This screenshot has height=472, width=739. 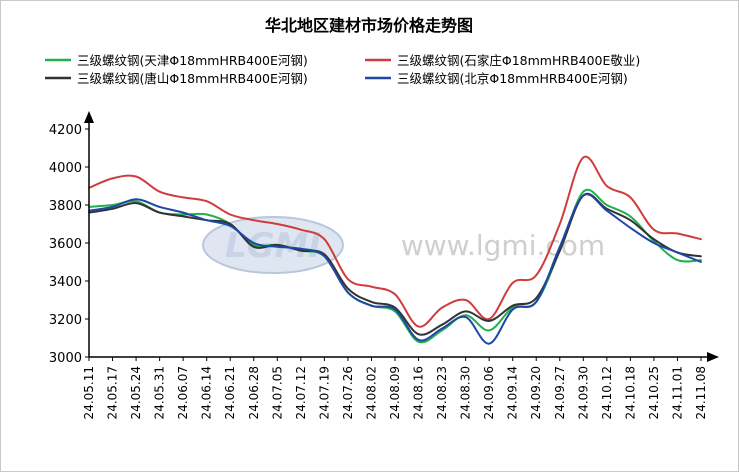 What do you see at coordinates (136, 392) in the screenshot?
I see `x-tick-label: 24.05.24` at bounding box center [136, 392].